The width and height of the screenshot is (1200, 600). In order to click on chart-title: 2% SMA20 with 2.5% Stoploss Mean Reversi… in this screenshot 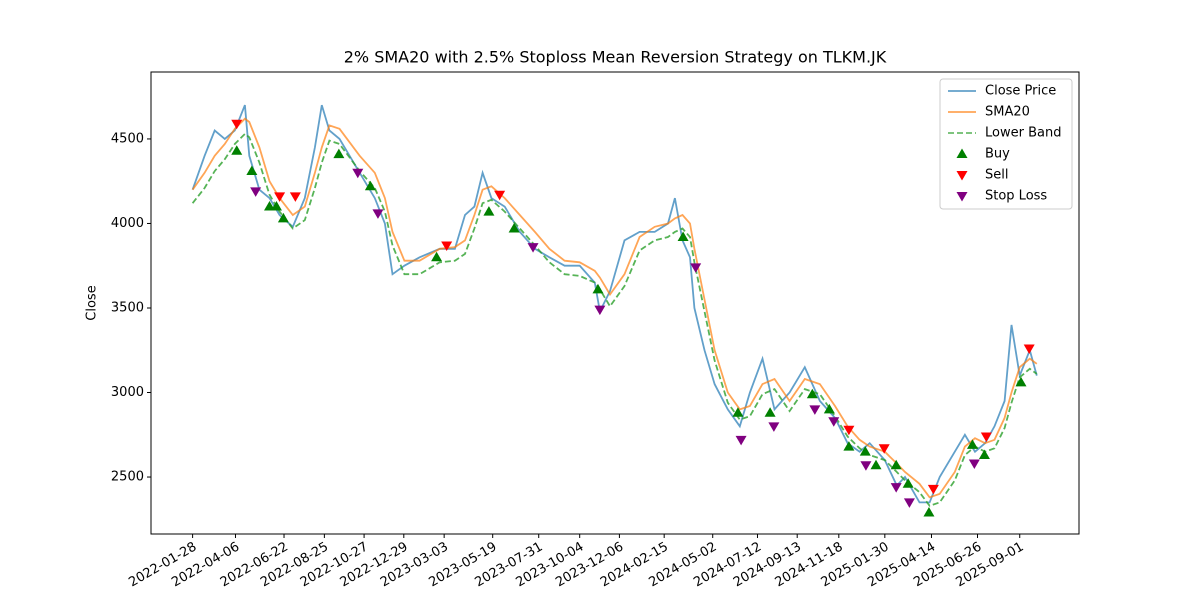, I will do `click(615, 57)`.